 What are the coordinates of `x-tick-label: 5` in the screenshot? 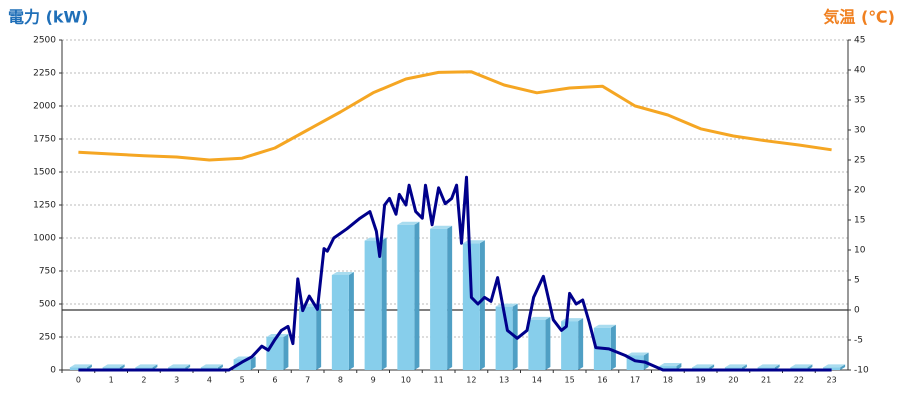 It's located at (242, 380).